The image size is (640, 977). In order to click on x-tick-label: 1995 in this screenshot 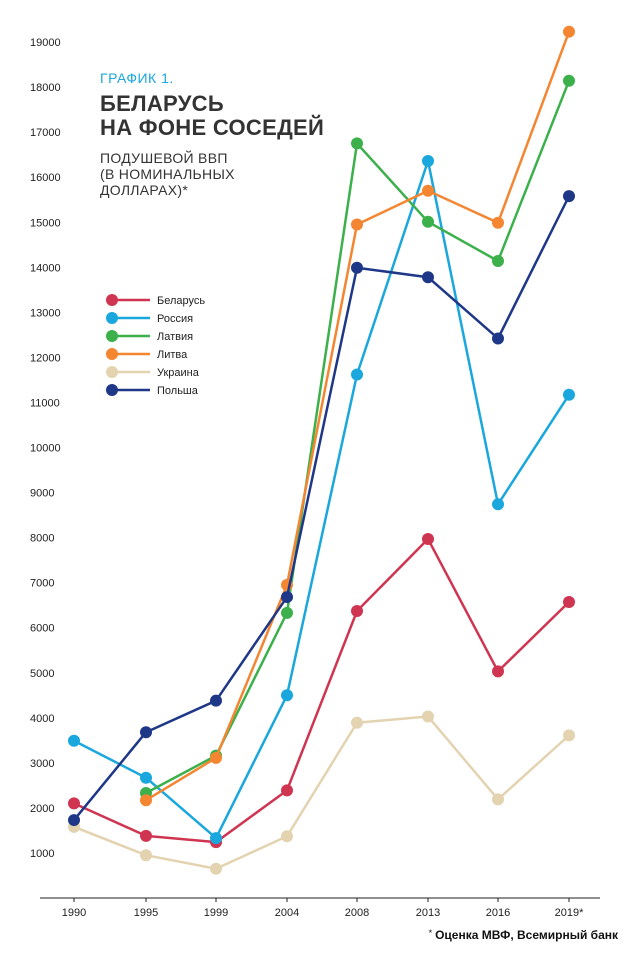, I will do `click(146, 913)`.